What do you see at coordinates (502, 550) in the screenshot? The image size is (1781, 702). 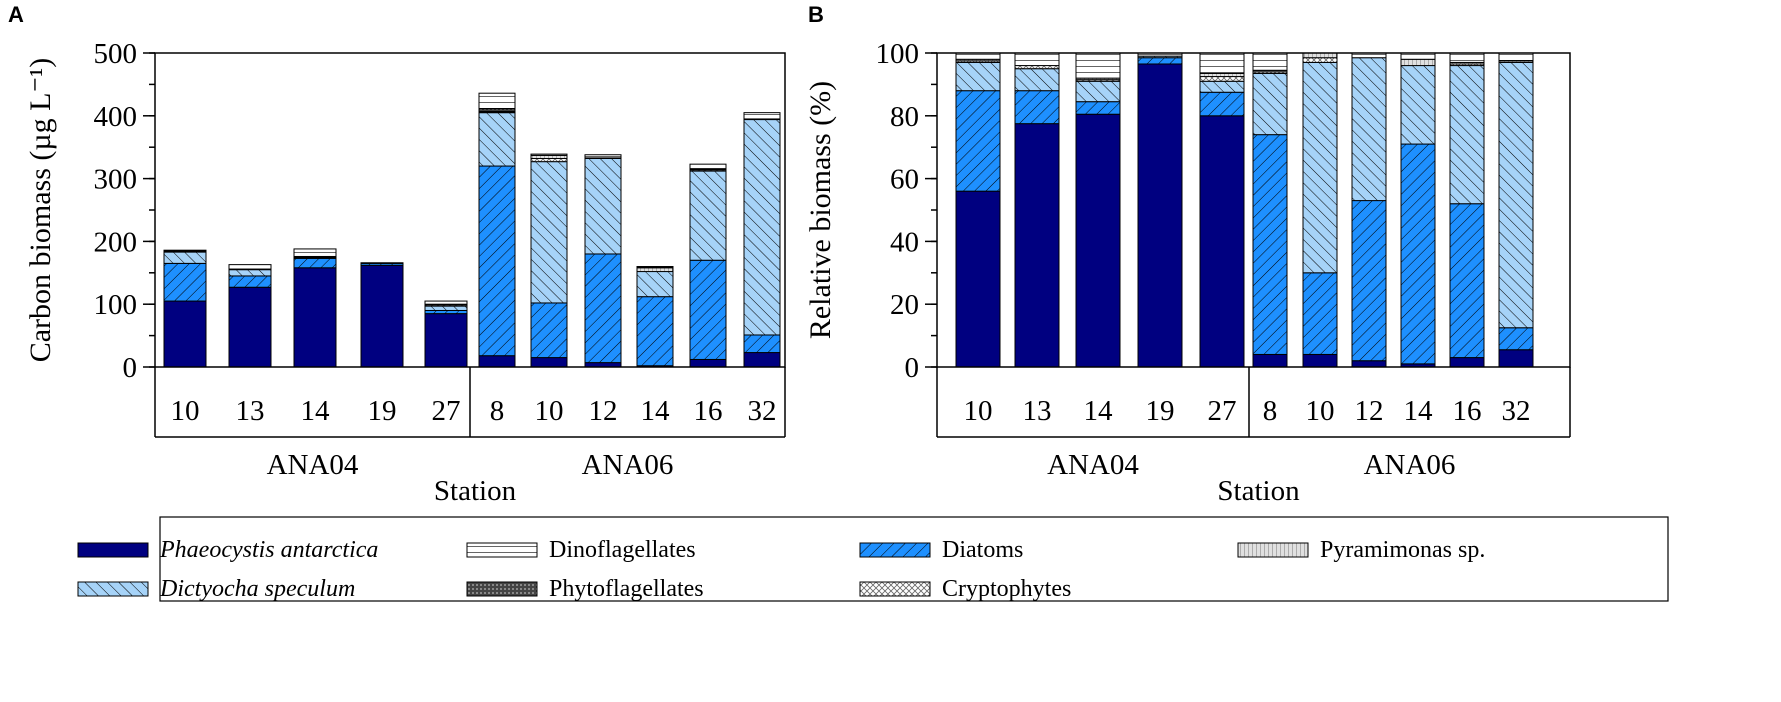 I see `legend-swatch-dinoflagellates` at bounding box center [502, 550].